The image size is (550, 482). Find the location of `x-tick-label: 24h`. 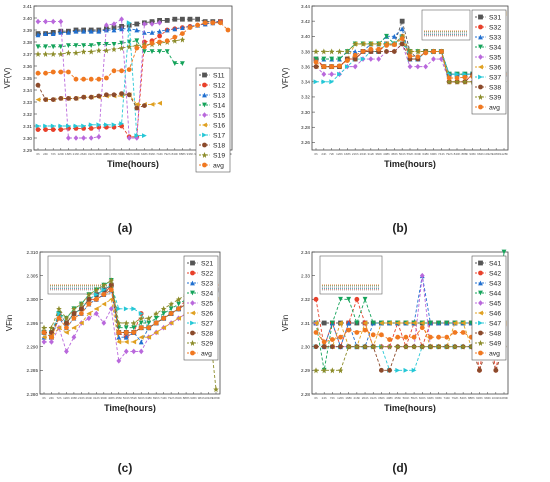

x-tick-label: 24h is located at coordinates (323, 154).